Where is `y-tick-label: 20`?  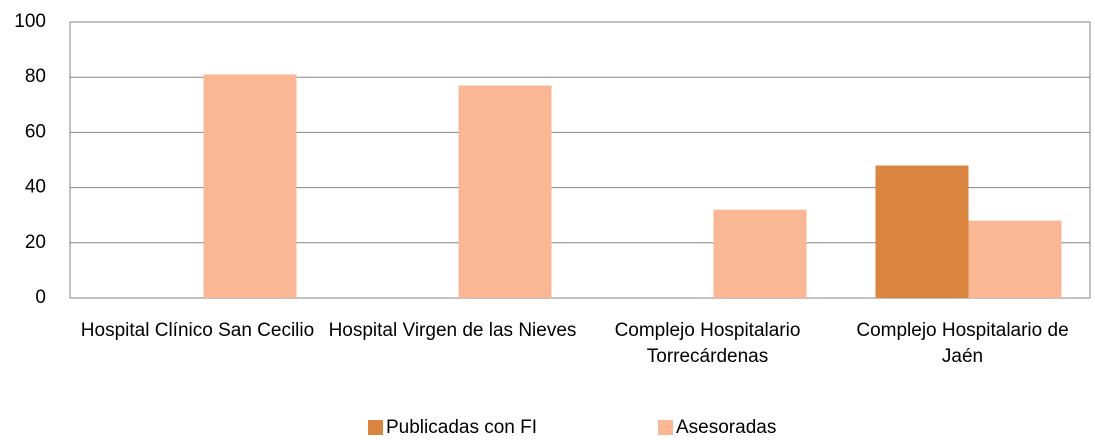
y-tick-label: 20 is located at coordinates (35, 242).